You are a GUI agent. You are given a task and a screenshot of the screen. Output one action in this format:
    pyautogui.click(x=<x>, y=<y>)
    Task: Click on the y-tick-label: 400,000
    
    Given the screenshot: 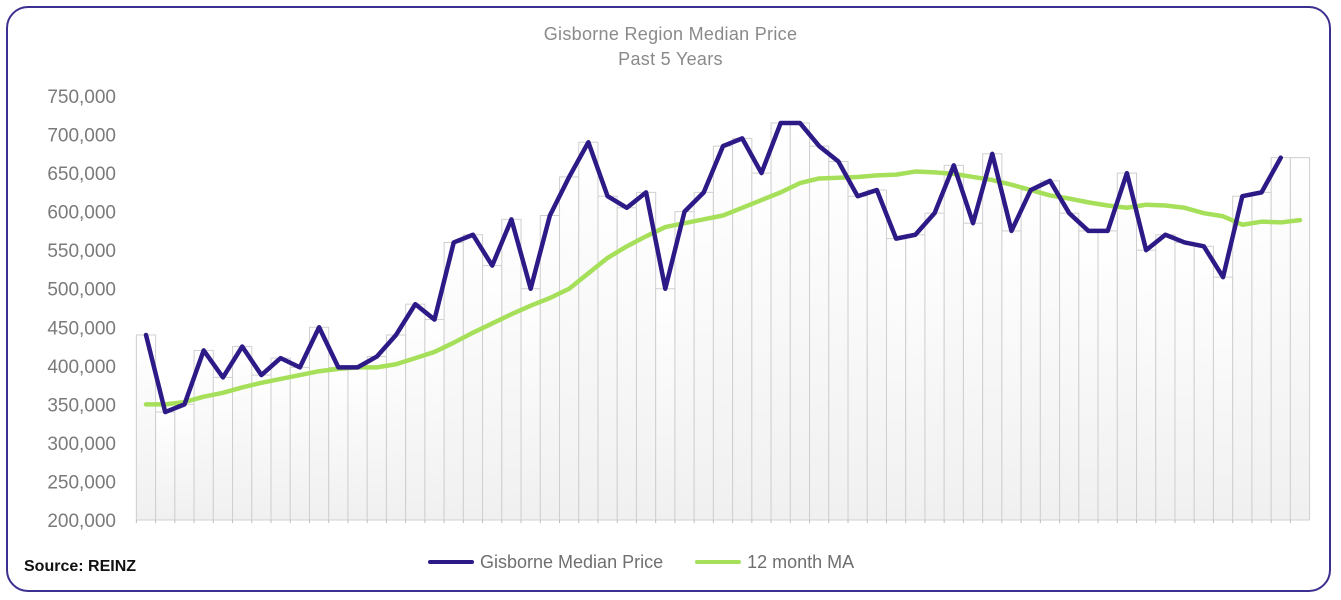 What is the action you would take?
    pyautogui.click(x=81, y=367)
    